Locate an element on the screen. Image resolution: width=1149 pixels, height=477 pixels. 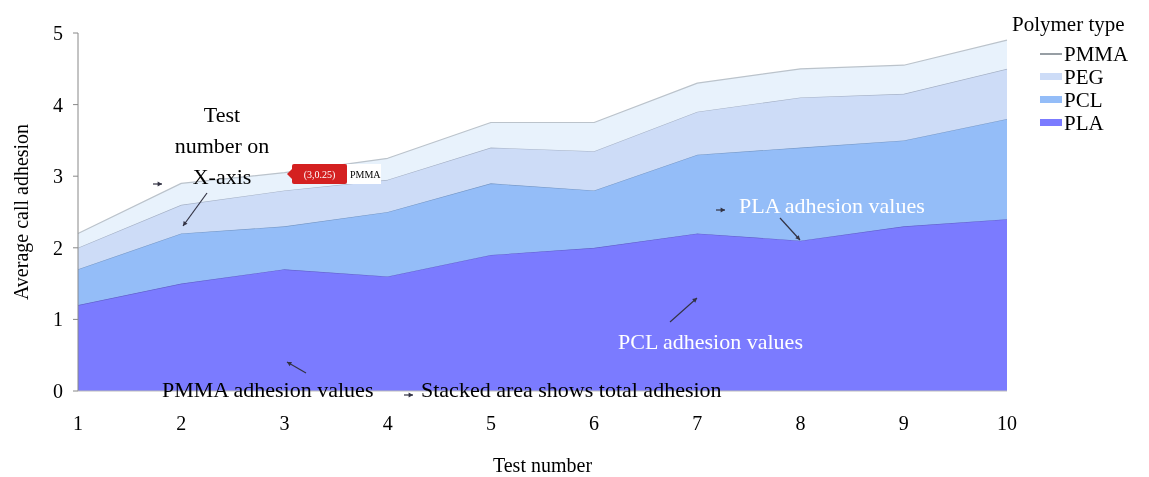
annotation: PMMA is located at coordinates (366, 174).